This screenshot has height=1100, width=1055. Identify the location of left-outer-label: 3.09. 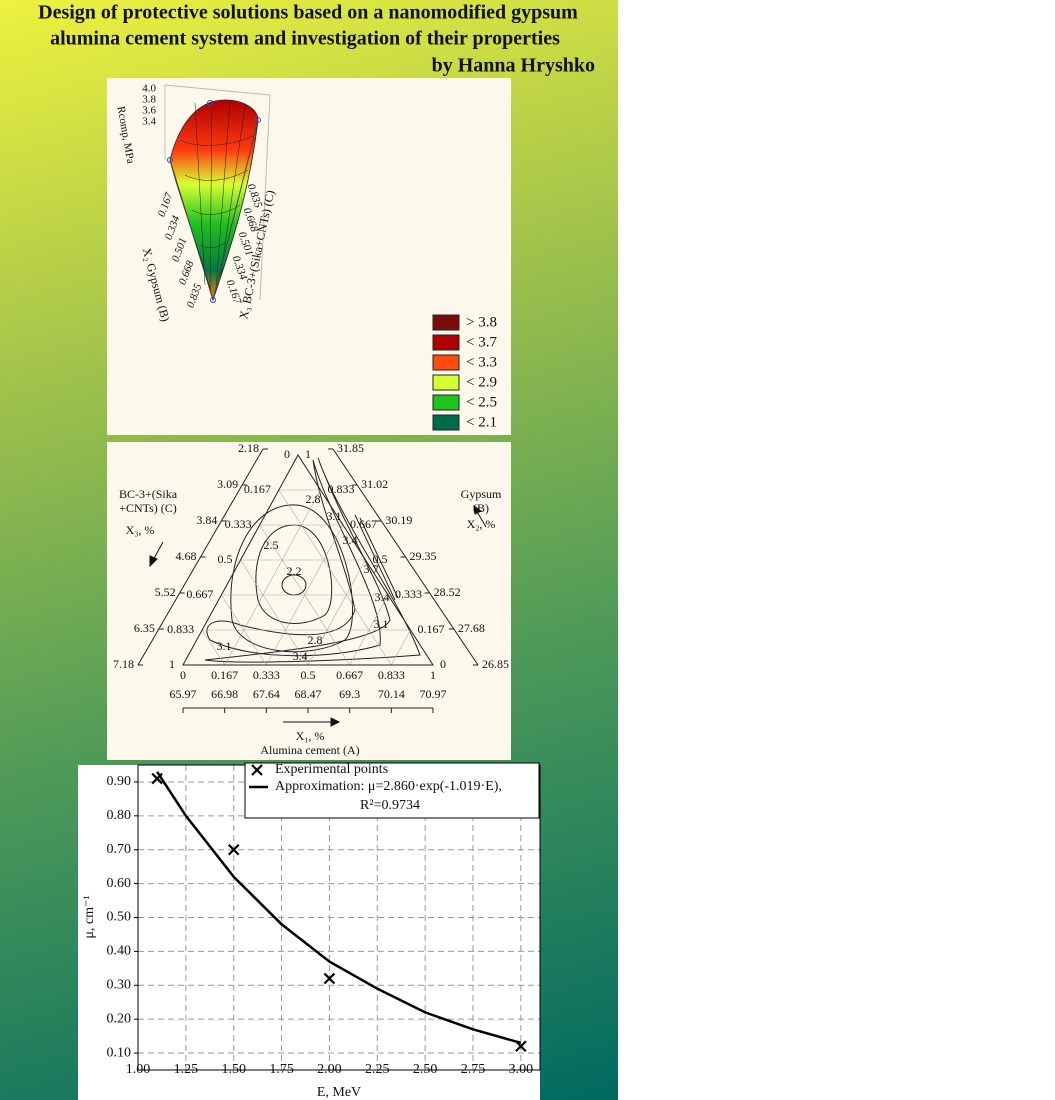
(227, 484).